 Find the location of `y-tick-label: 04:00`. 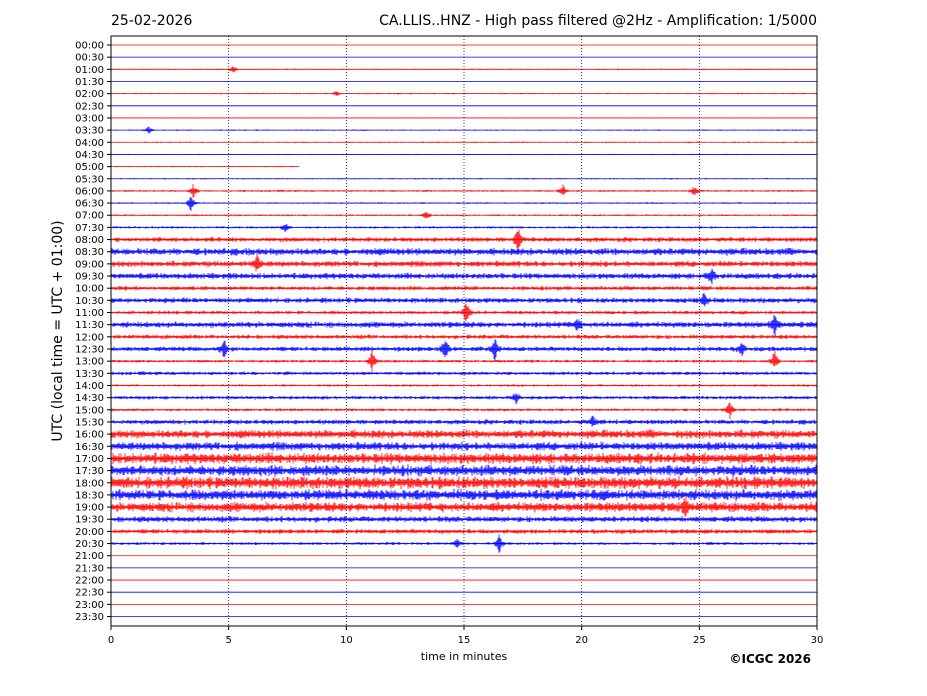

y-tick-label: 04:00 is located at coordinates (89, 143).